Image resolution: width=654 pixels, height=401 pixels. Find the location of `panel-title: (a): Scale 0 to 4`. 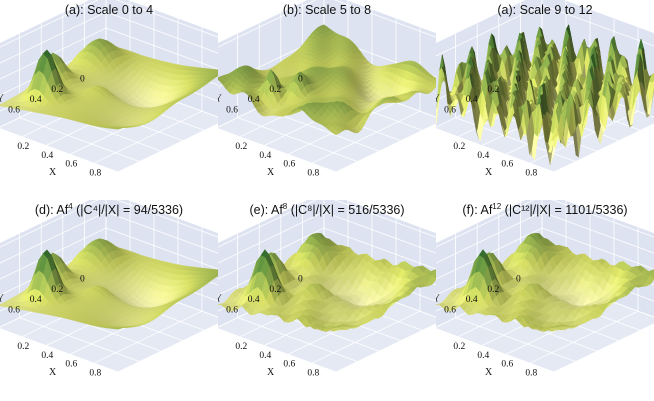

panel-title: (a): Scale 0 to 4 is located at coordinates (109, 10).